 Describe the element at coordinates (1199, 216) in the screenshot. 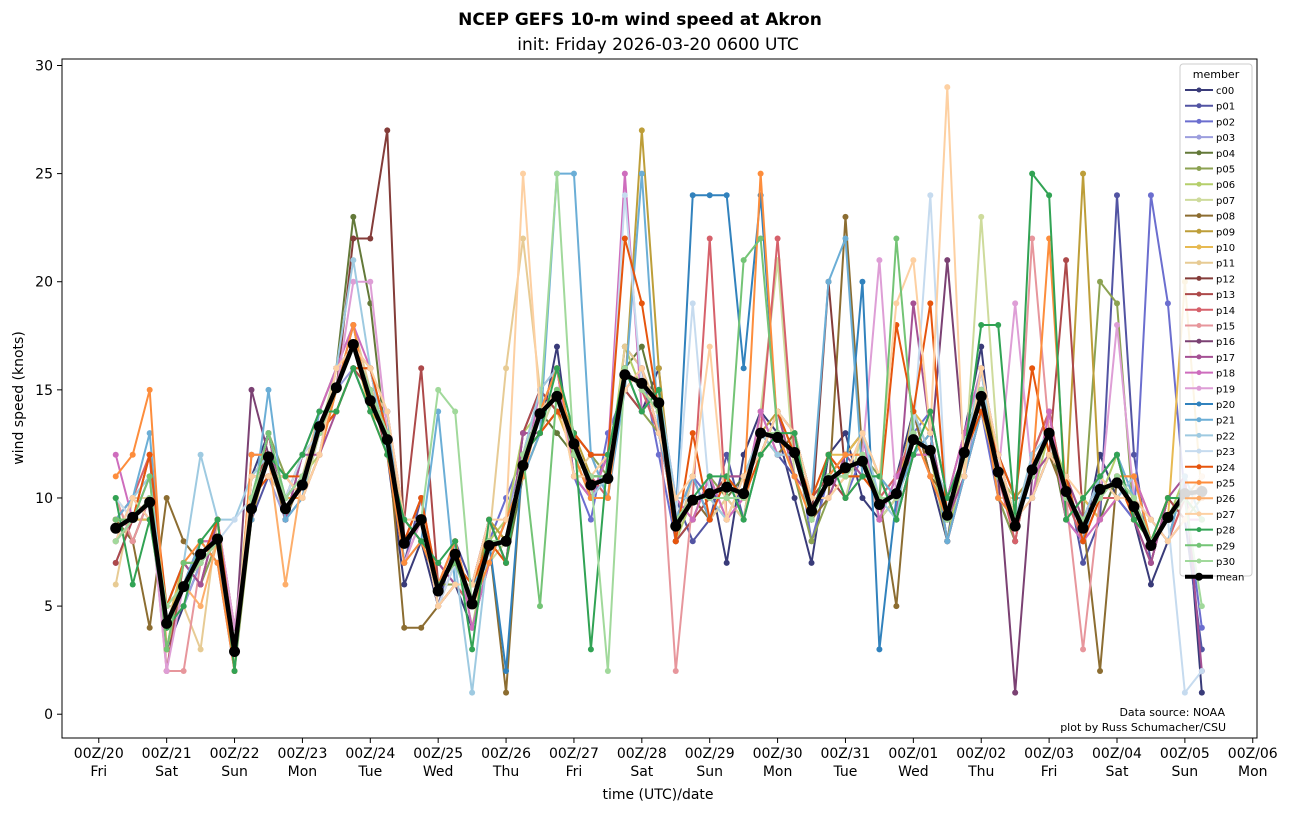

I see `legend-marker-p08` at that location.